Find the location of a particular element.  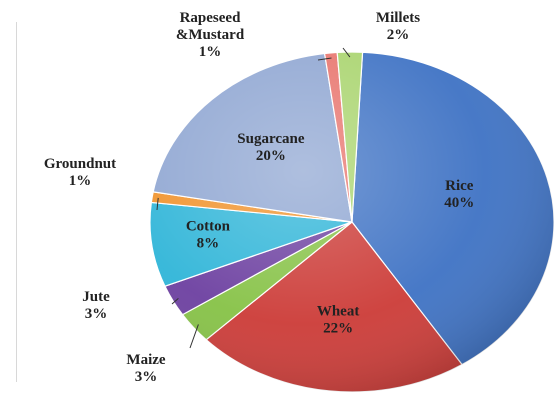

leader-line-rapeseed-mustard is located at coordinates (324, 59).